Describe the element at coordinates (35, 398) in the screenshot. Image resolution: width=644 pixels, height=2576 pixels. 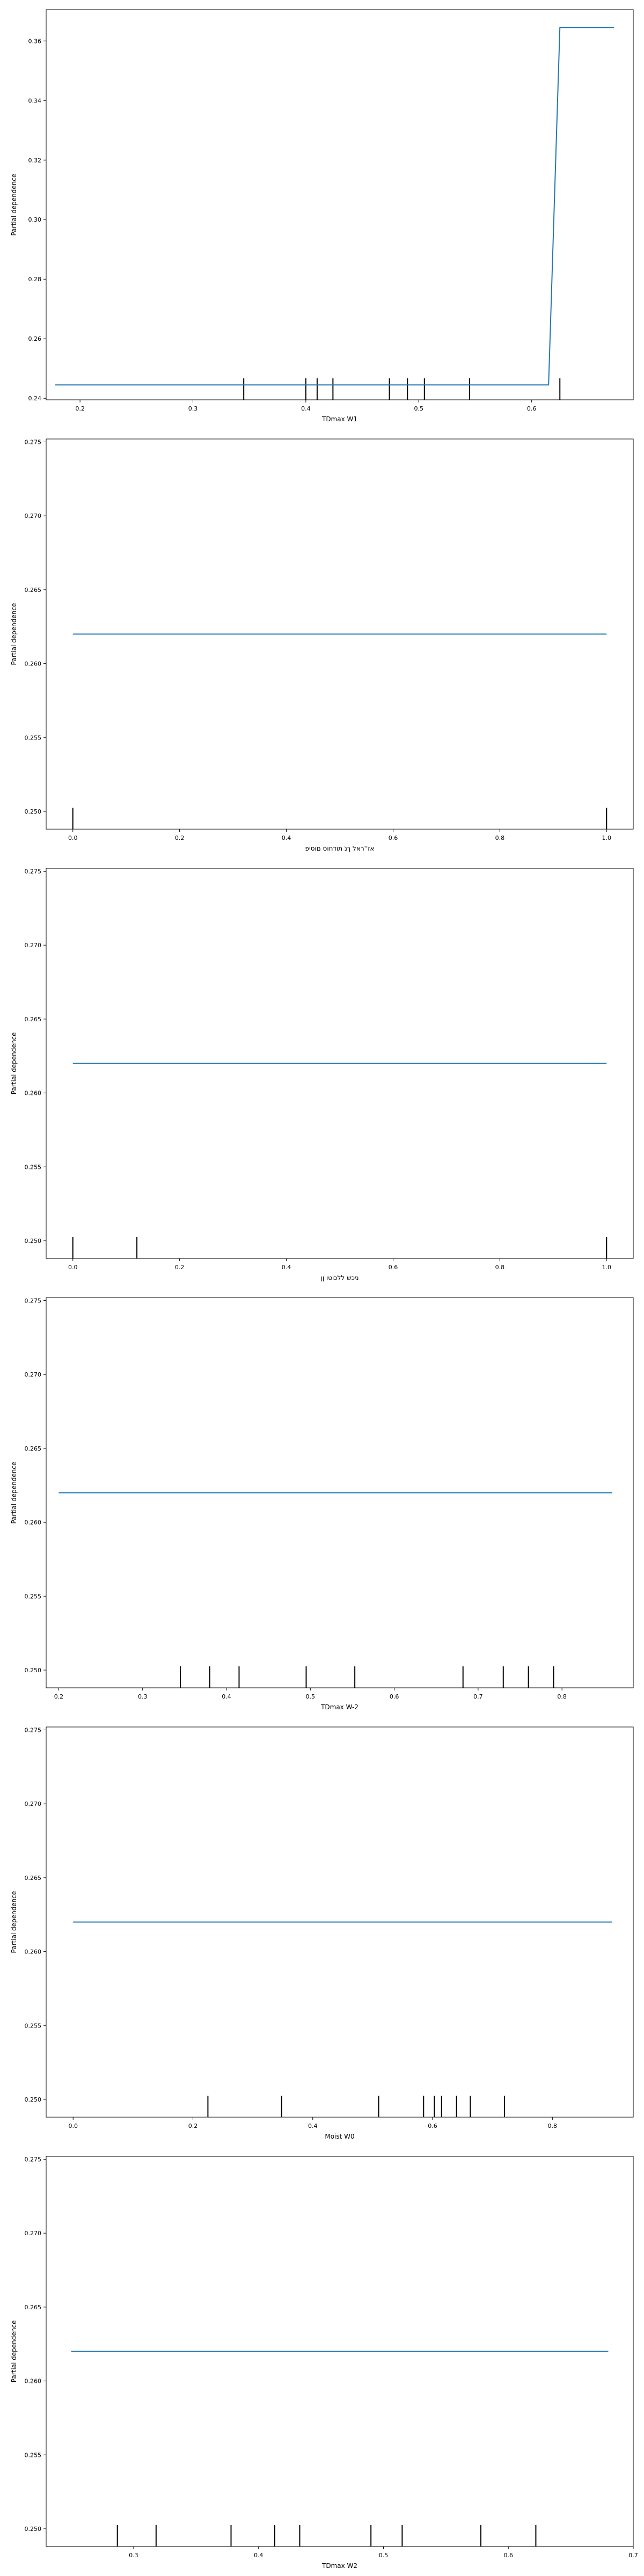
I see `y-tick-label: 0.24` at that location.